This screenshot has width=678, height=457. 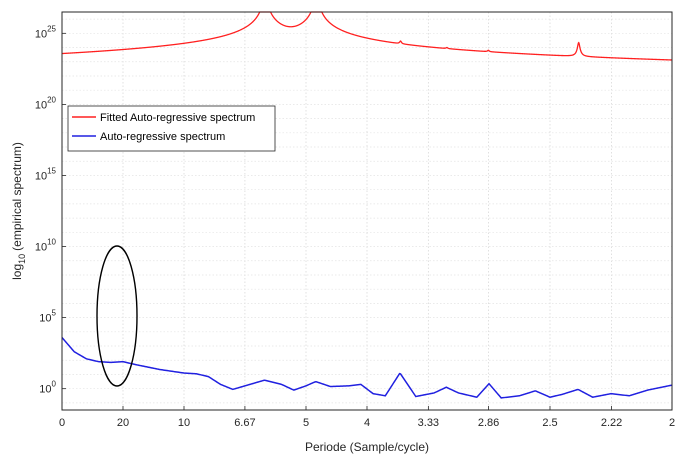 I want to click on x-tick-label: 2, so click(x=672, y=423).